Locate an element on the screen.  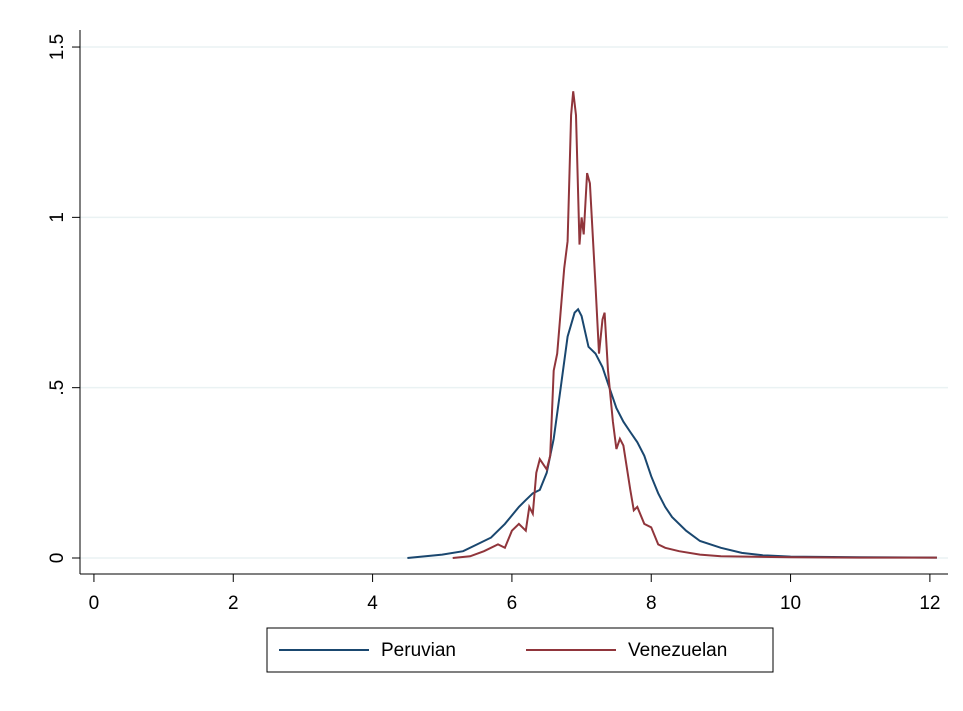
legend-label: Venezuelan is located at coordinates (677, 650).